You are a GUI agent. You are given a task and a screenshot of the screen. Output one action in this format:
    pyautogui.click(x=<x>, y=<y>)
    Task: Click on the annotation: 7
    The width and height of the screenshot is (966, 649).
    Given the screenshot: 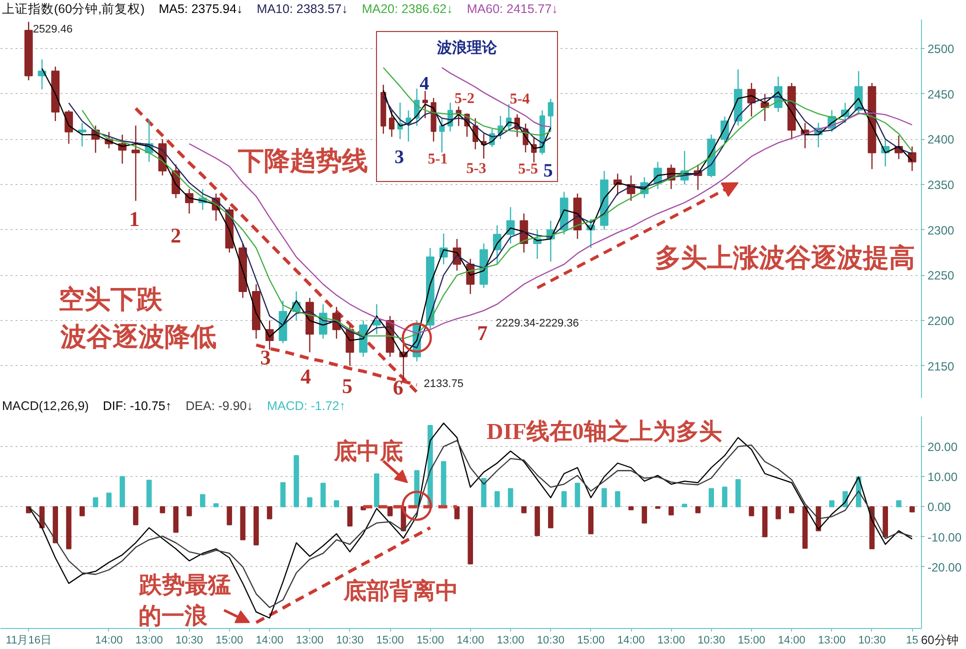 What is the action you would take?
    pyautogui.click(x=482, y=333)
    